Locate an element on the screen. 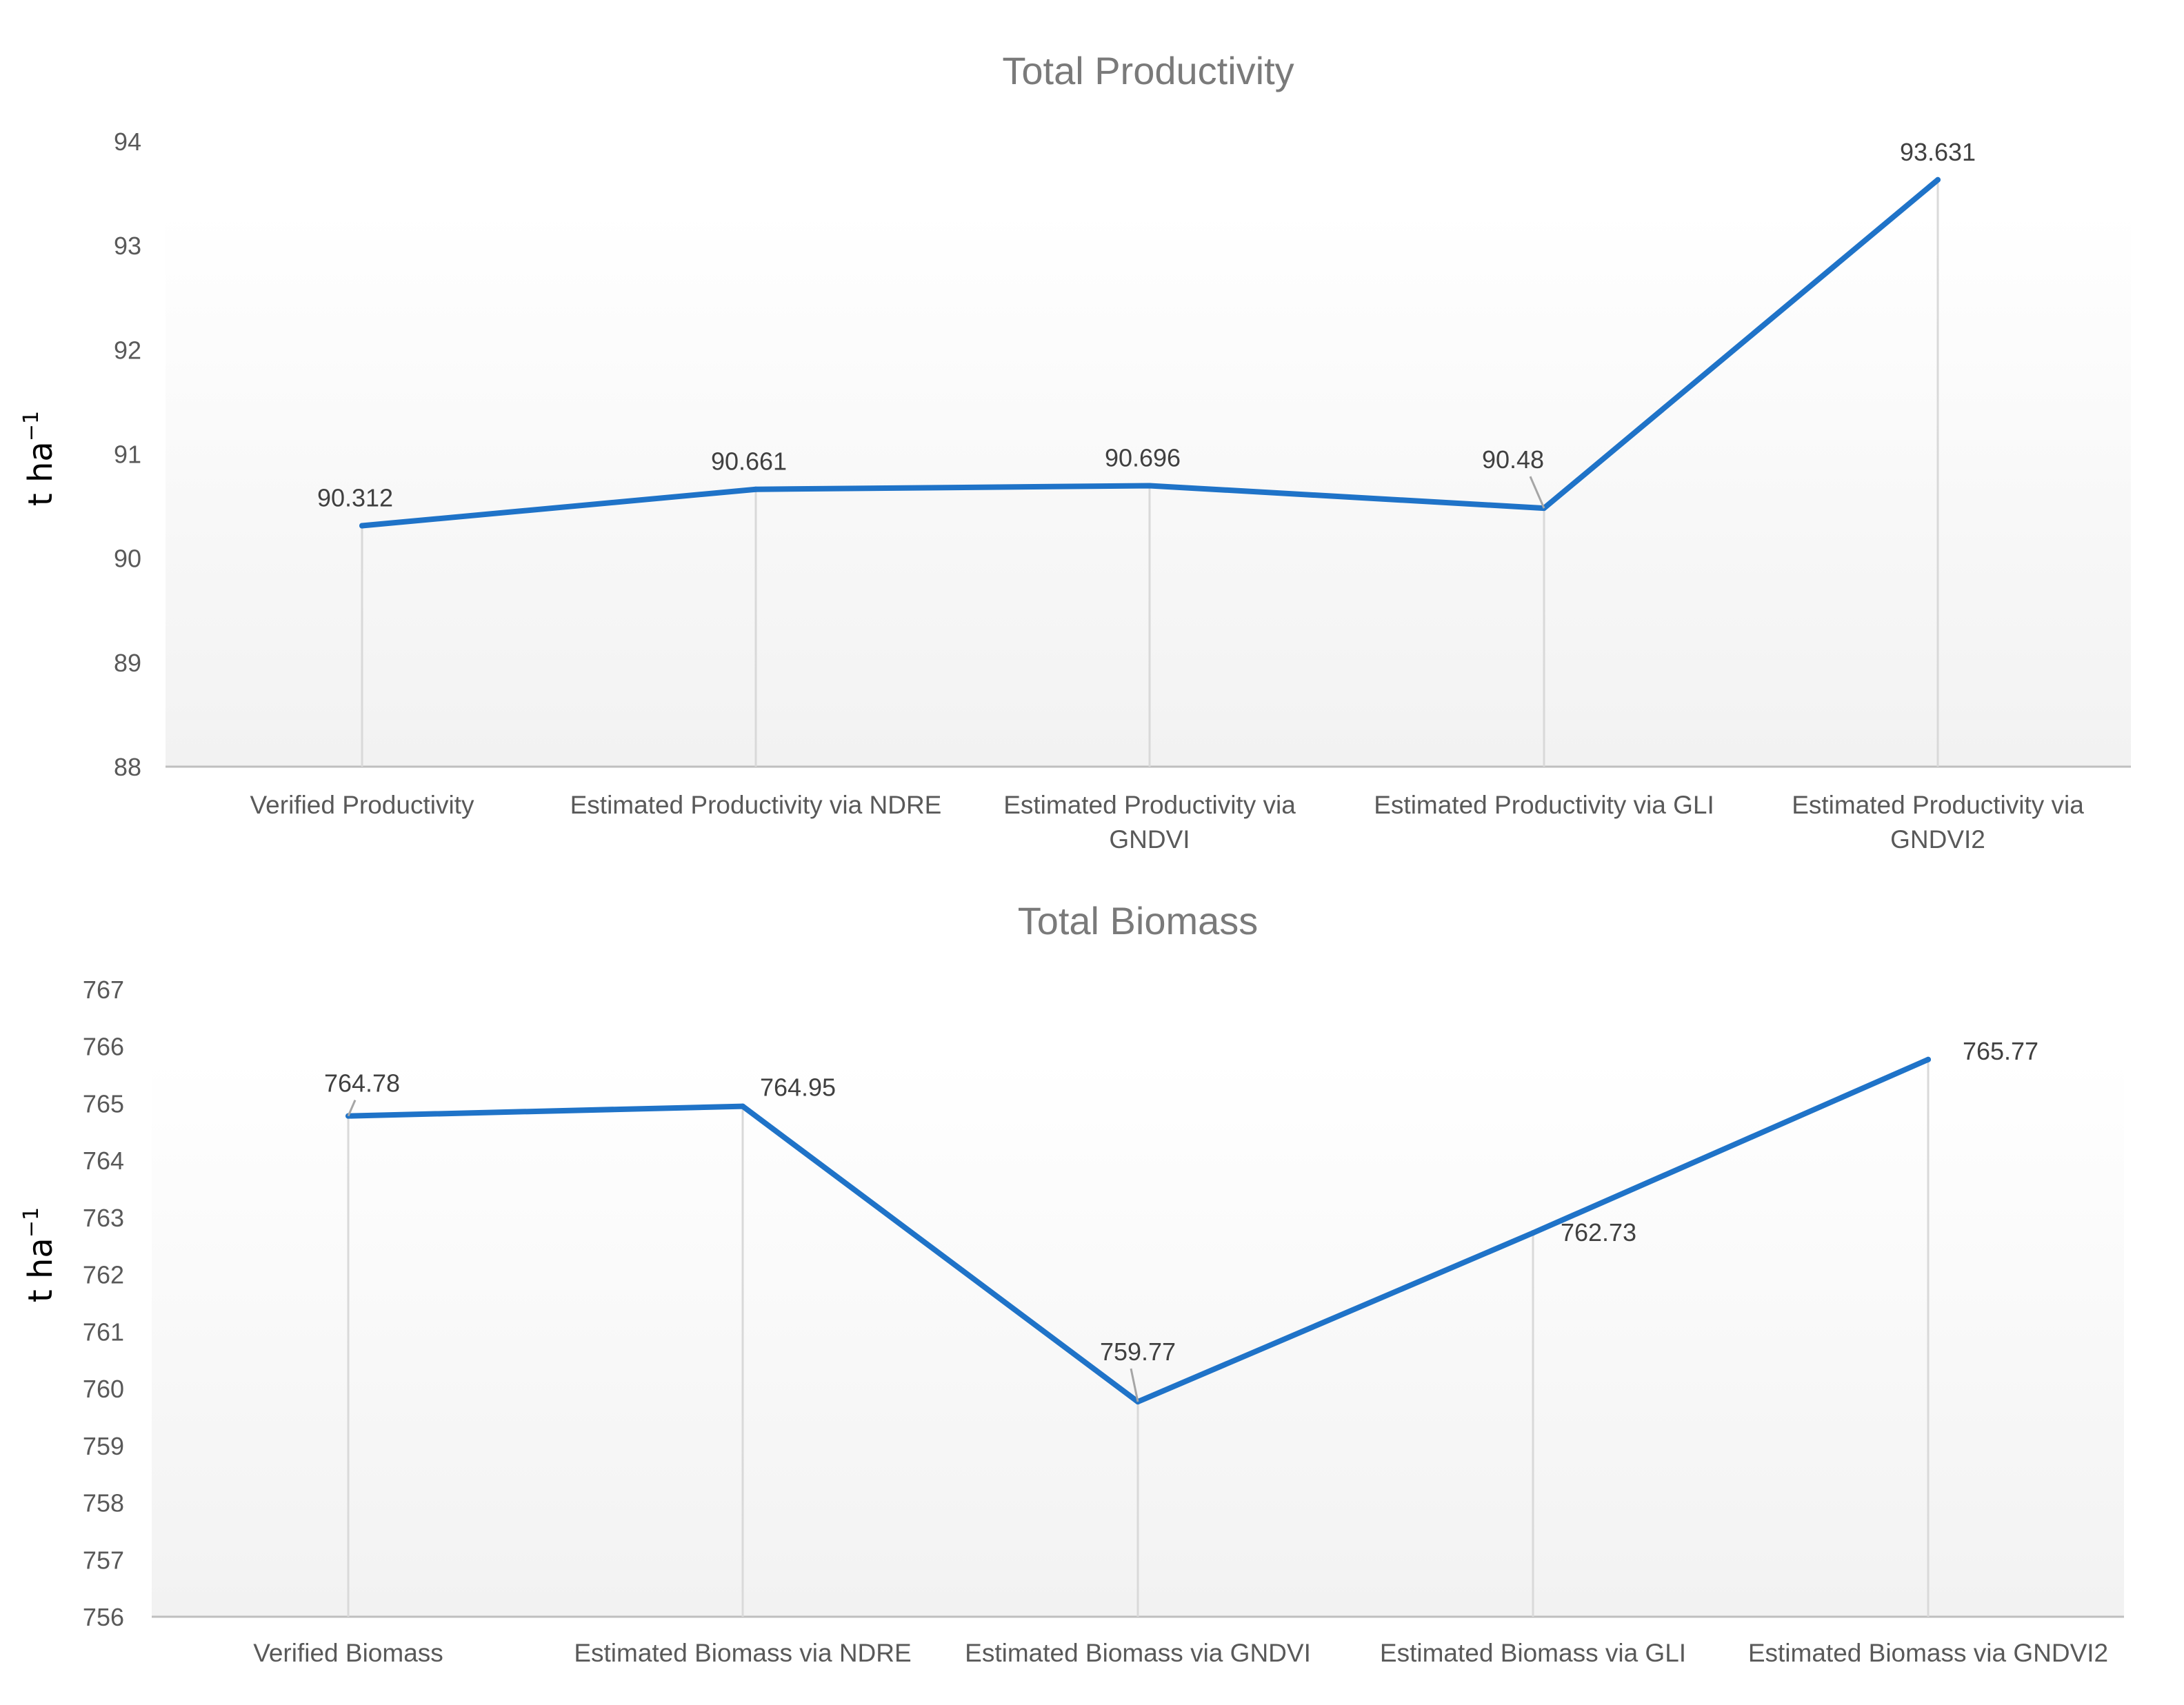 The width and height of the screenshot is (2184, 1705). y-tick-label: 93 is located at coordinates (127, 246).